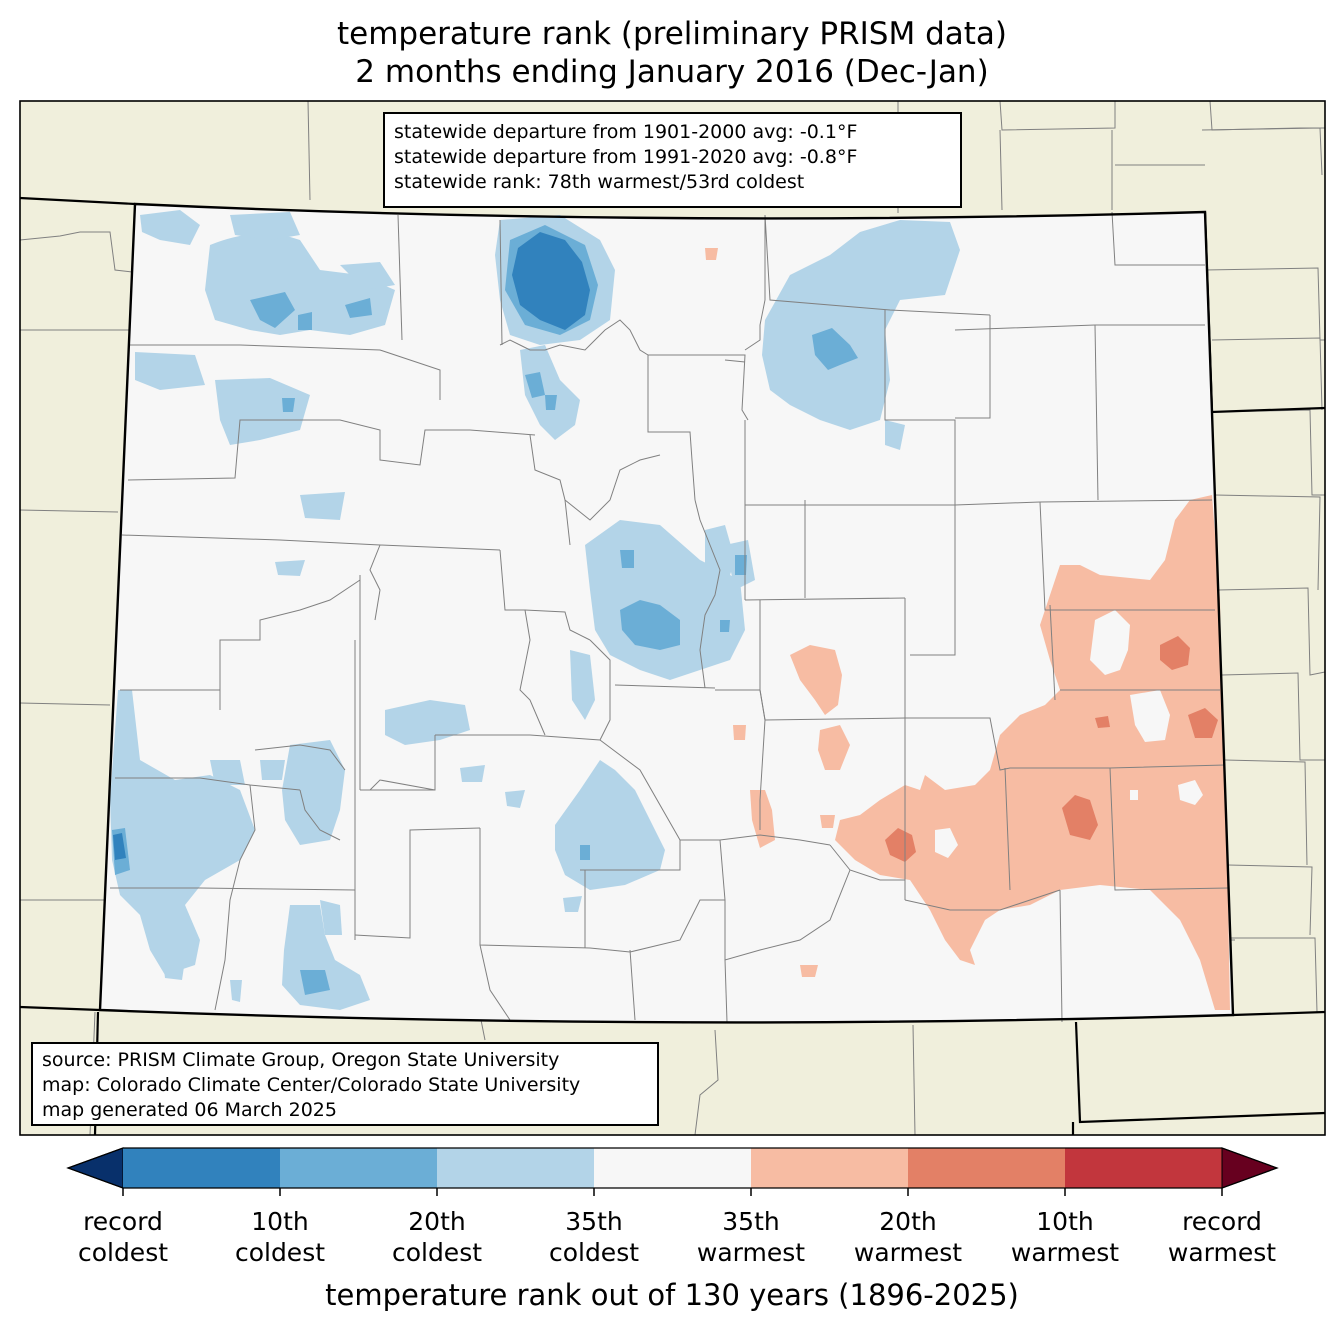 This screenshot has height=1332, width=1344. What do you see at coordinates (1250, 1168) in the screenshot?
I see `colorbar-extend-high` at bounding box center [1250, 1168].